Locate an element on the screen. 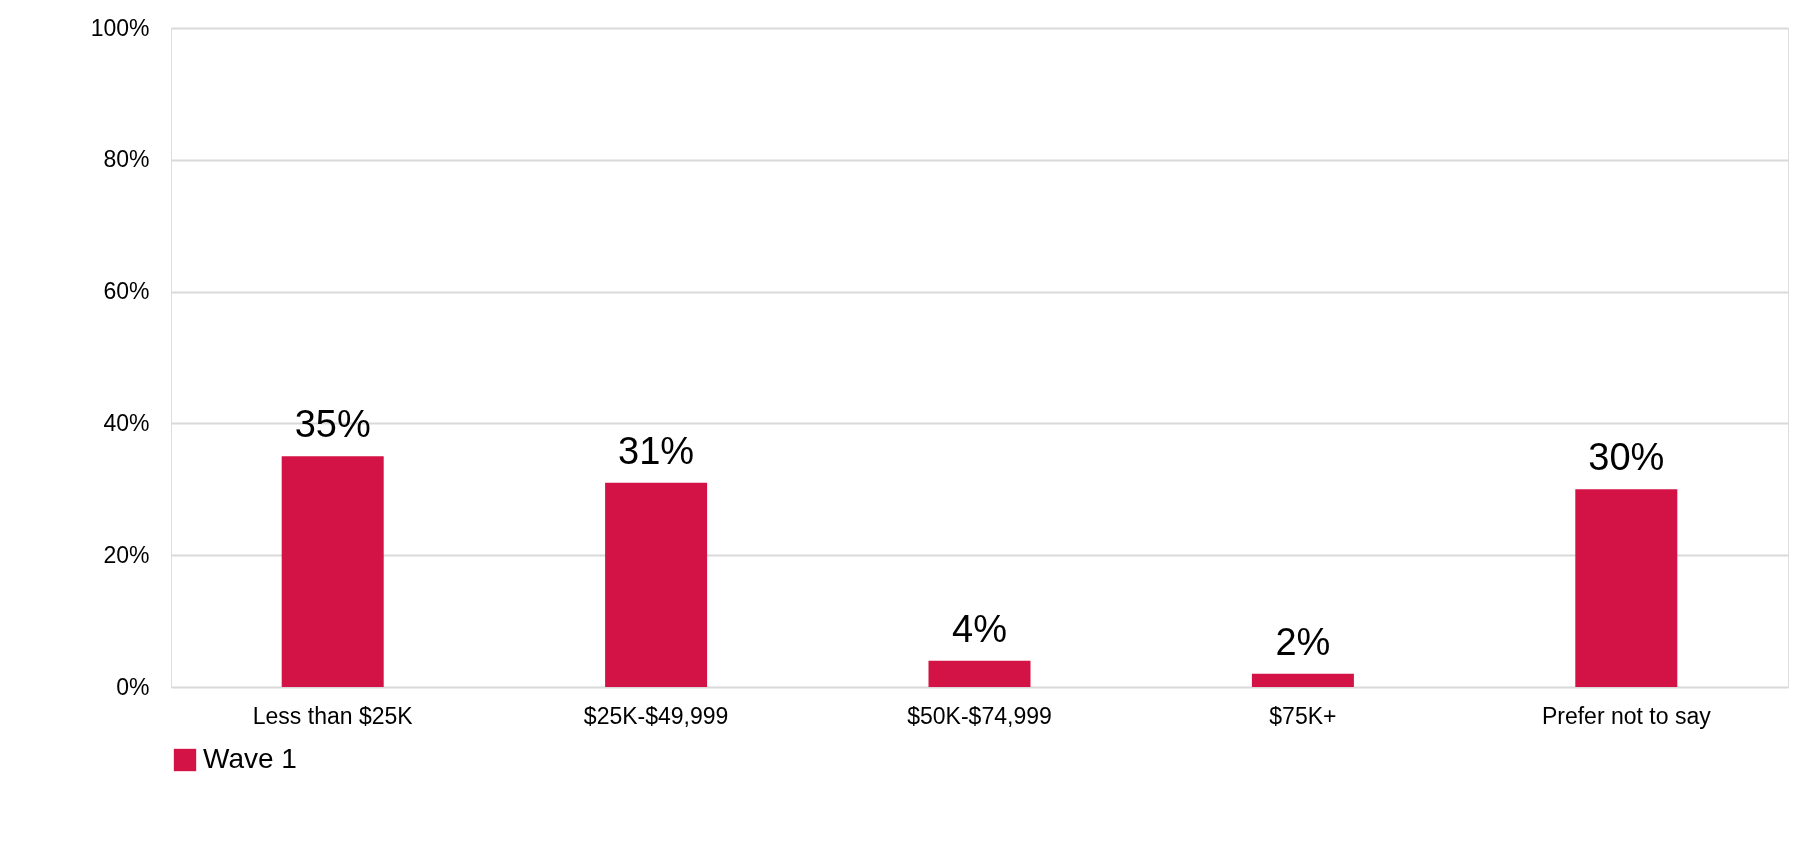 This screenshot has height=851, width=1814. data-label: 31% is located at coordinates (656, 450).